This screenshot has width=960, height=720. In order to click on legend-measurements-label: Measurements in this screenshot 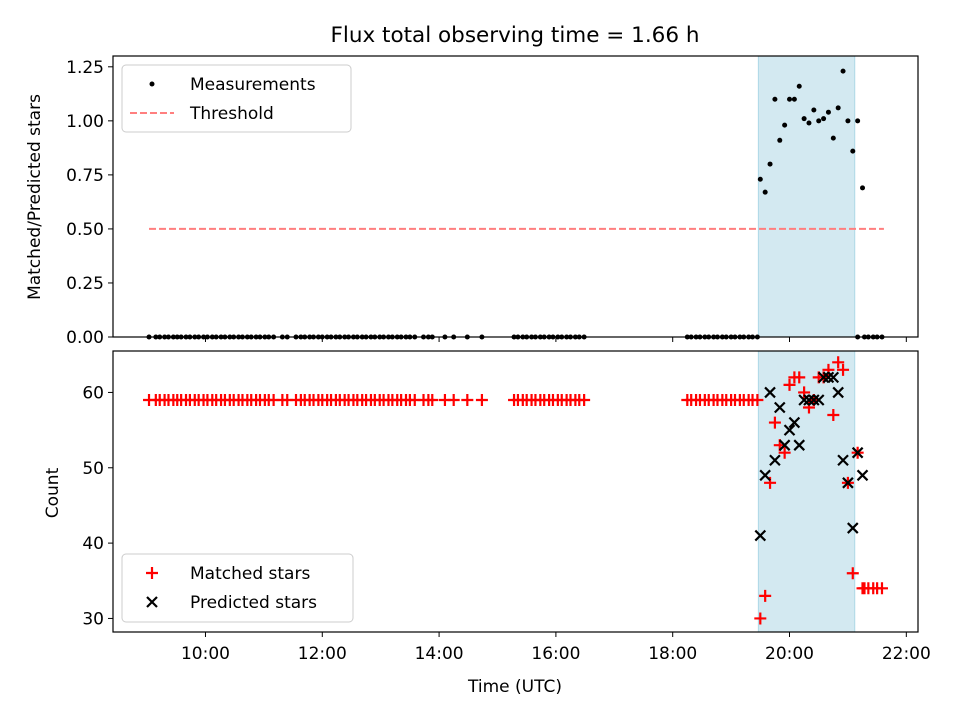, I will do `click(253, 85)`.